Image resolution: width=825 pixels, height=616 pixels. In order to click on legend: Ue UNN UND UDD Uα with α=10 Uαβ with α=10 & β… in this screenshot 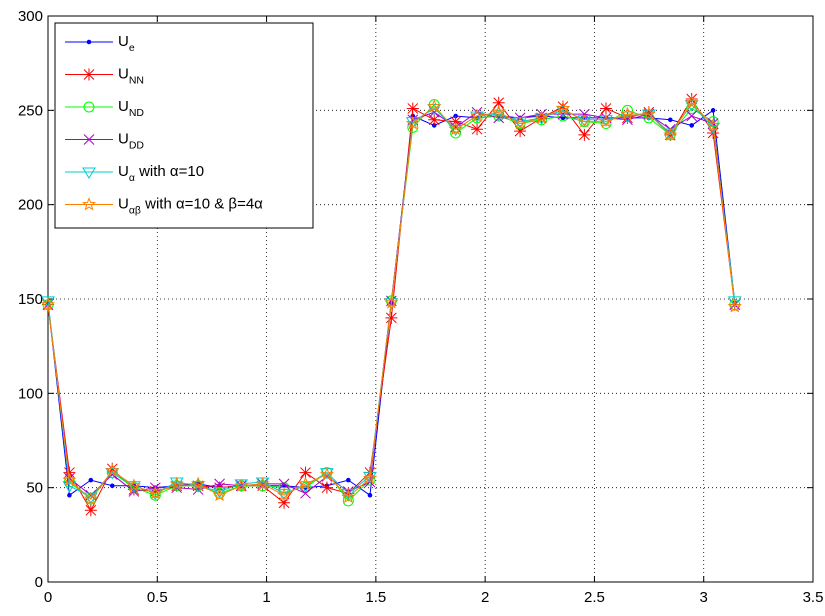, I will do `click(184, 125)`.